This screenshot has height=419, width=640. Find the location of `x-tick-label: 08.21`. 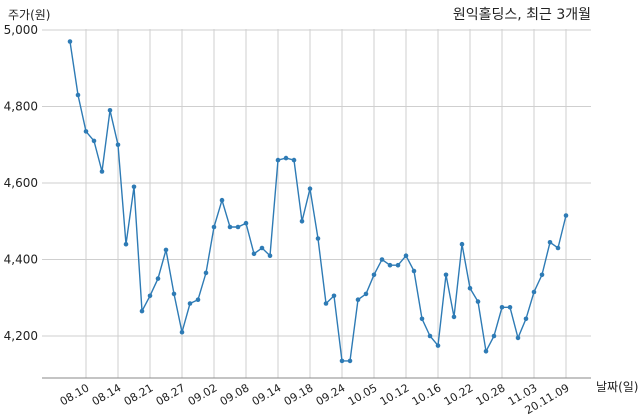

x-tick-label: 08.21 is located at coordinates (139, 394).